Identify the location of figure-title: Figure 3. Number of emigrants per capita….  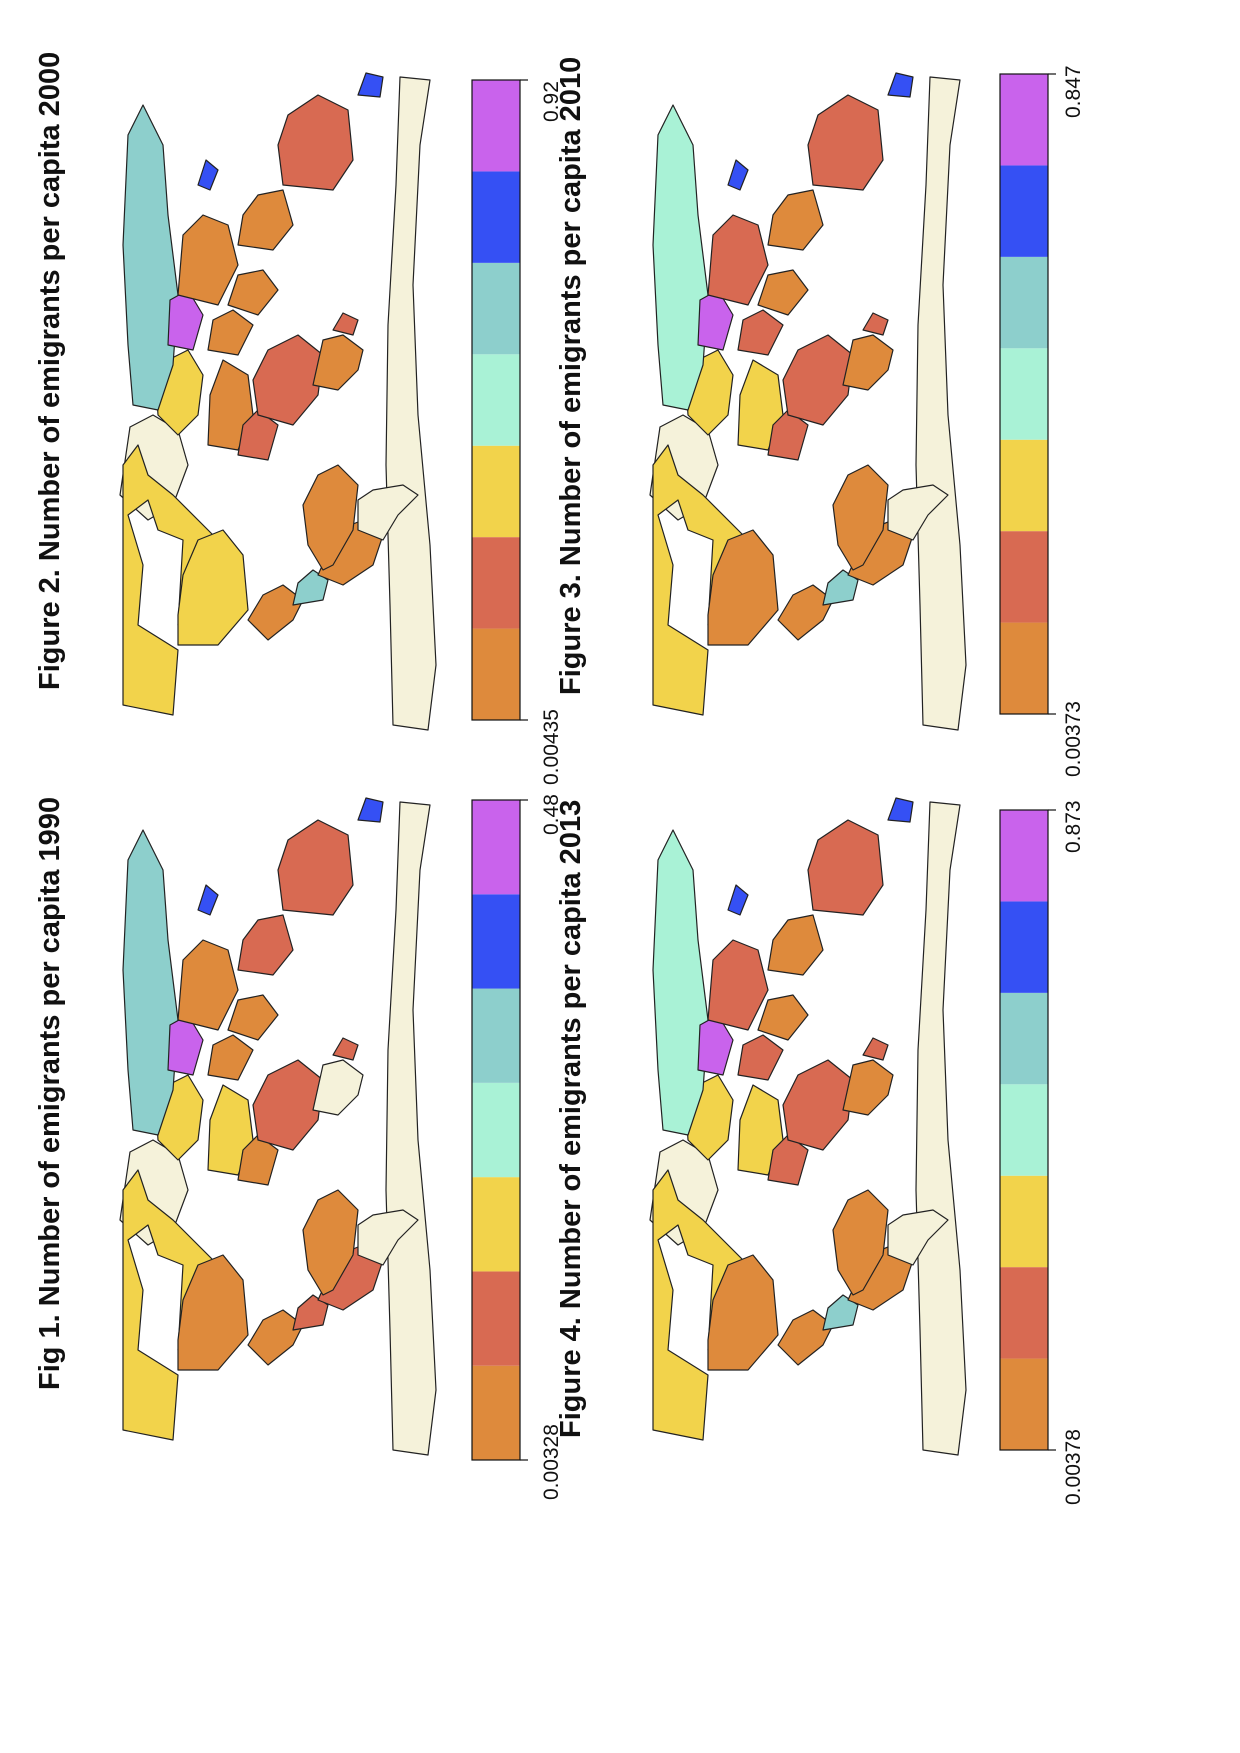
(571, 375).